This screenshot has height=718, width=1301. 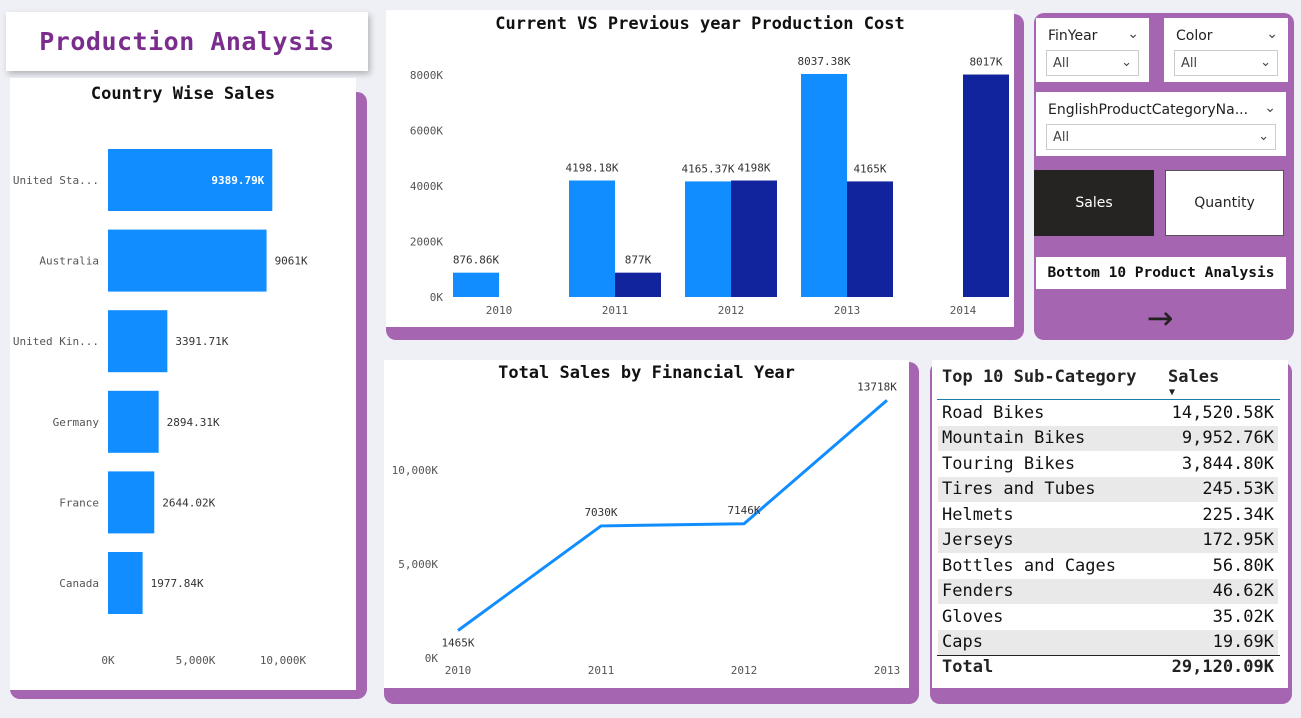 What do you see at coordinates (476, 260) in the screenshot?
I see `cost-value-label: 876.86K` at bounding box center [476, 260].